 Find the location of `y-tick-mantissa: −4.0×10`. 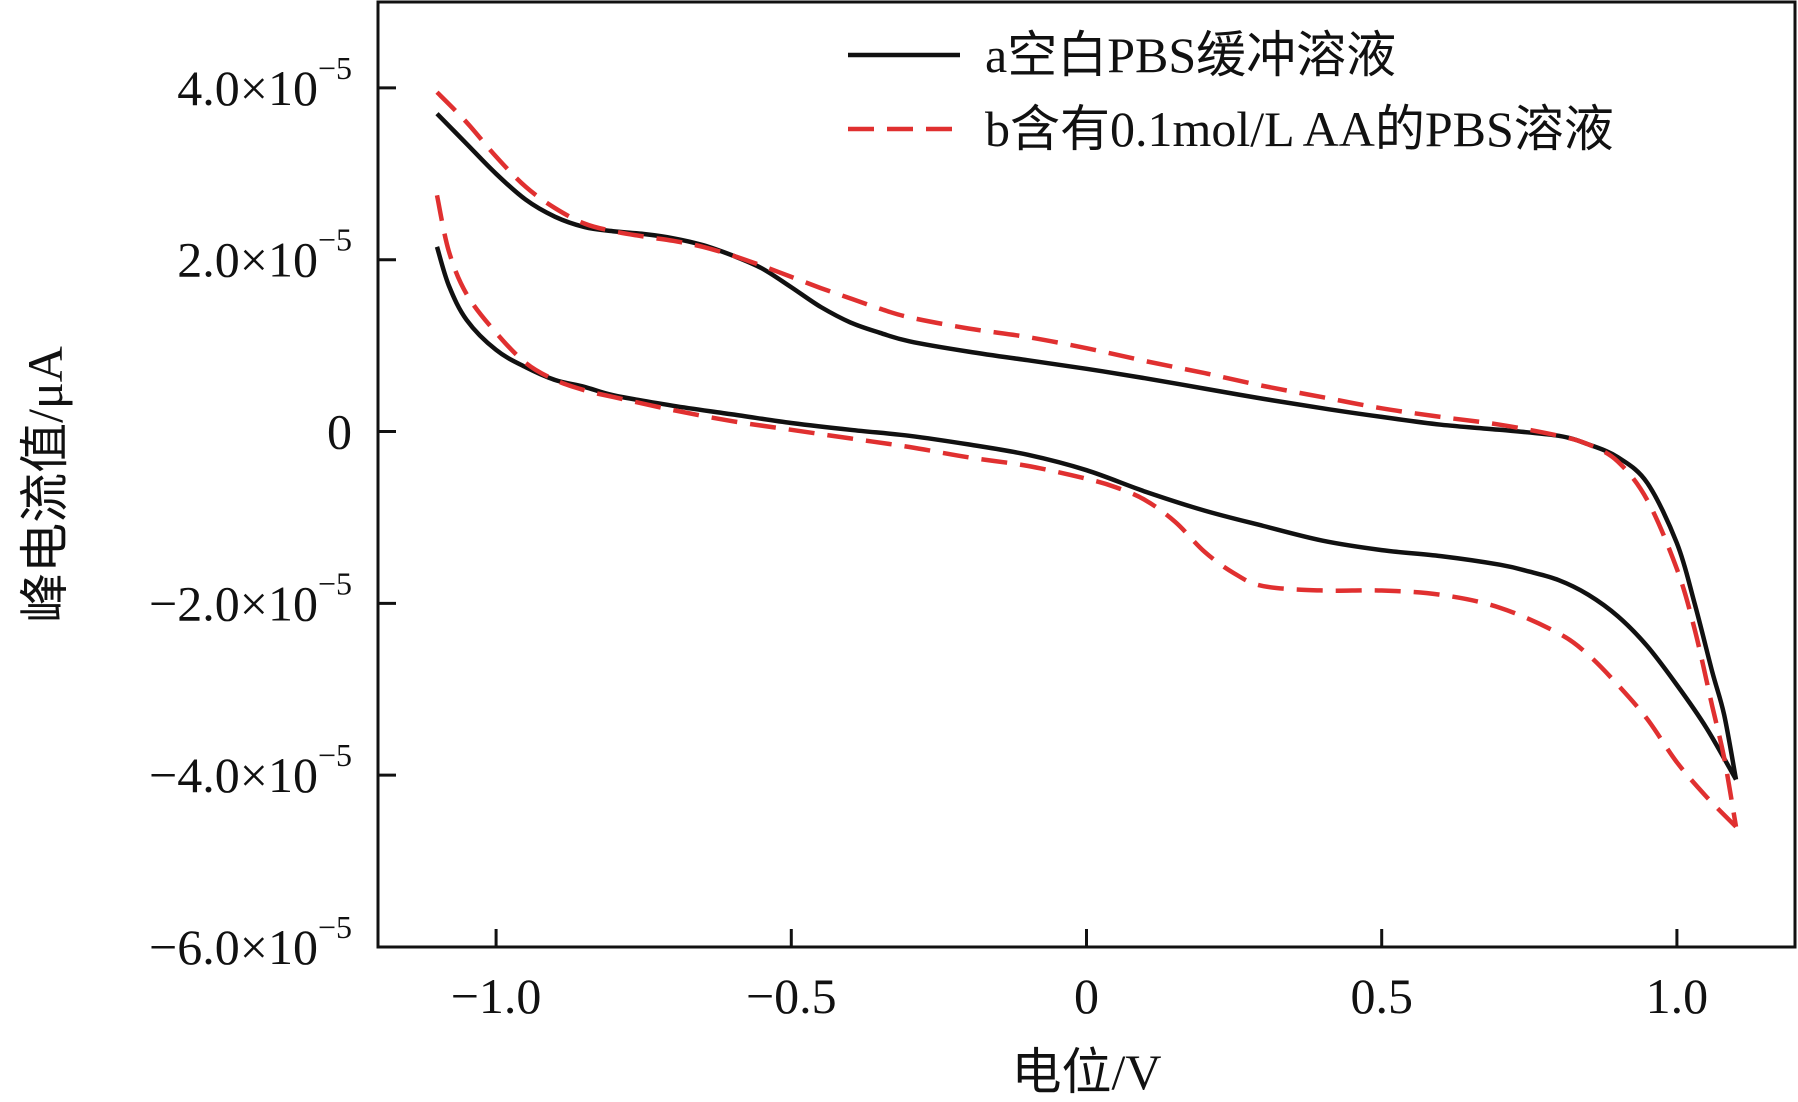

y-tick-mantissa: −4.0×10 is located at coordinates (233, 775).